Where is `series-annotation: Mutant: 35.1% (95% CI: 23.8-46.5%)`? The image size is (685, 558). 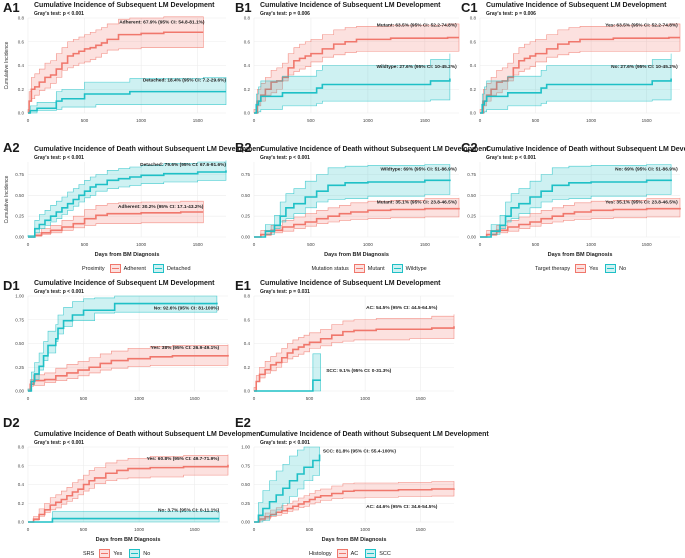
series-annotation: Mutant: 35.1% (95% CI: 23.8-46.5%) is located at coordinates (417, 203).